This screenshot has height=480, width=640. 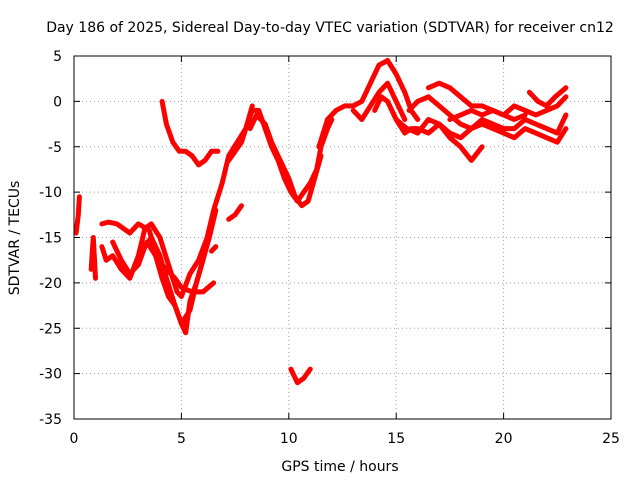 What do you see at coordinates (50, 239) in the screenshot?
I see `y-tick-label: -15` at bounding box center [50, 239].